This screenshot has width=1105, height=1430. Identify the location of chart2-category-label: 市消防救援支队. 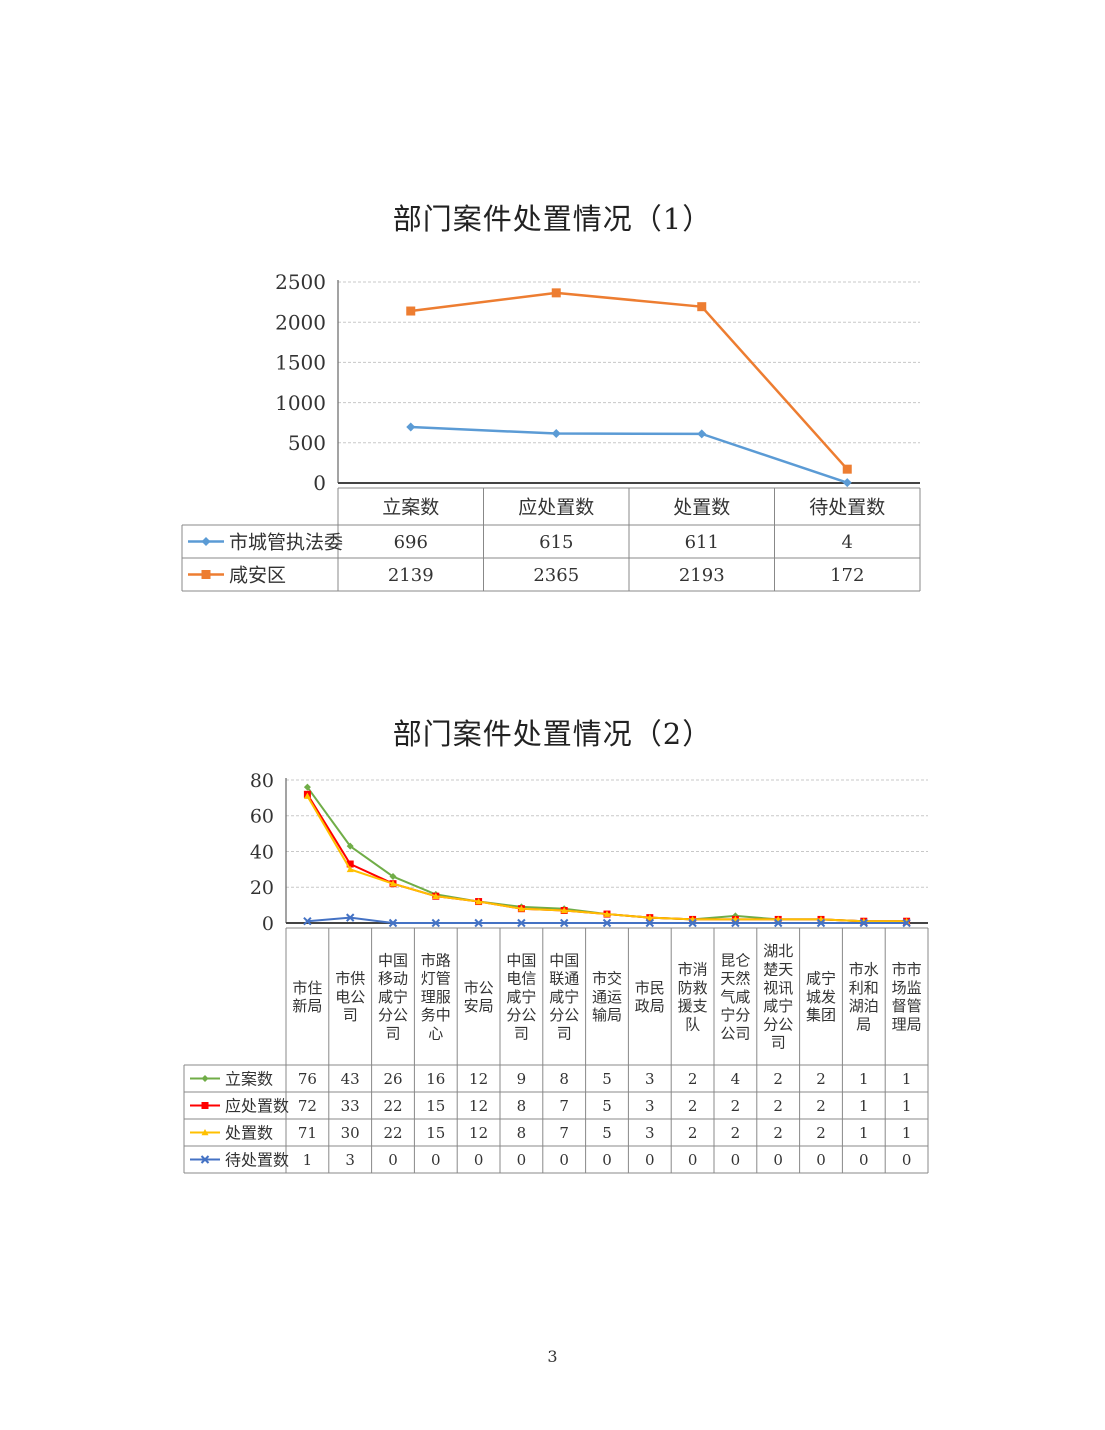
(693, 996).